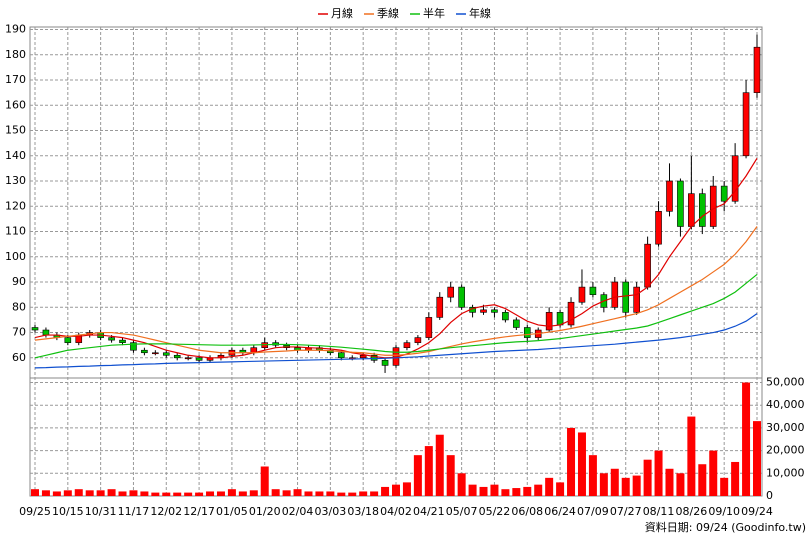  Describe the element at coordinates (480, 13) in the screenshot. I see `legend-label: 年線` at that location.